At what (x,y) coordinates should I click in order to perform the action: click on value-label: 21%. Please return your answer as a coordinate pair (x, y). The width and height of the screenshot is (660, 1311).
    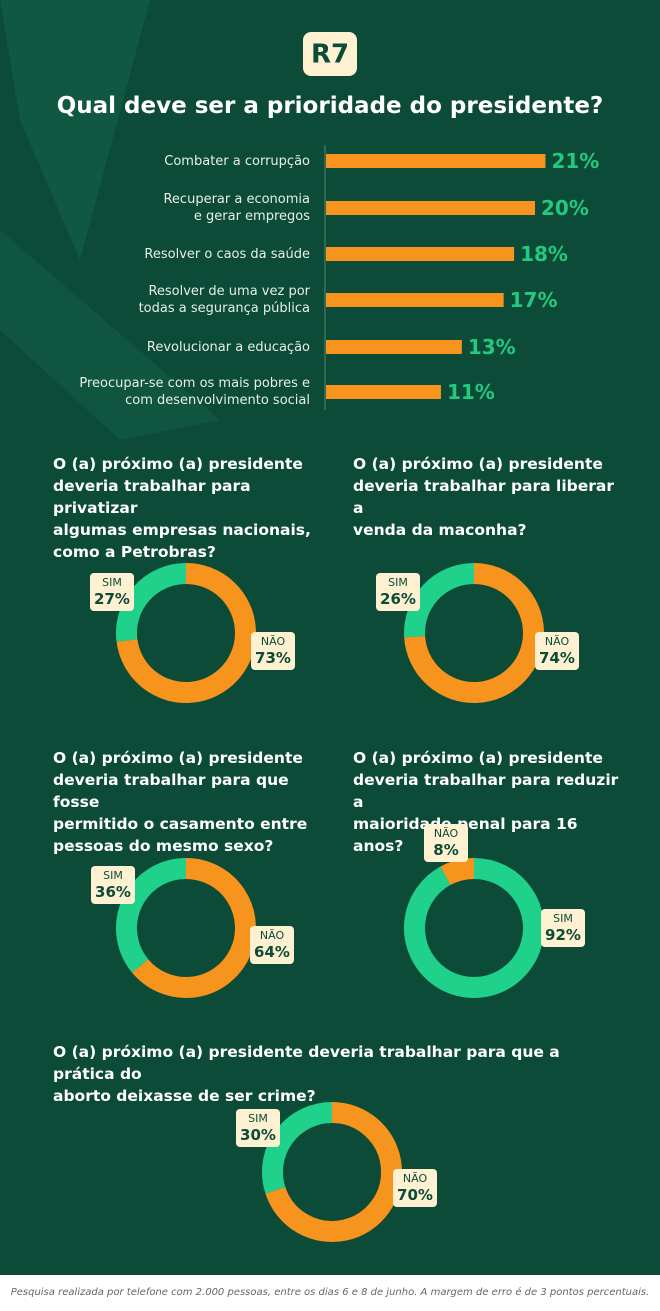
    Looking at the image, I should click on (575, 161).